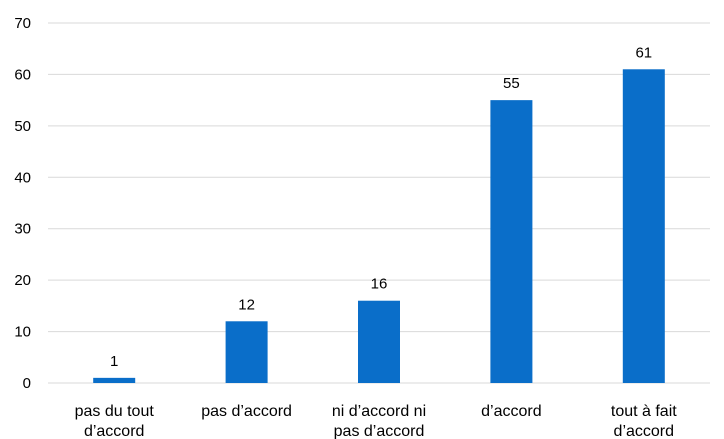 The image size is (724, 439). What do you see at coordinates (27, 383) in the screenshot?
I see `y-tick-label-0: 0` at bounding box center [27, 383].